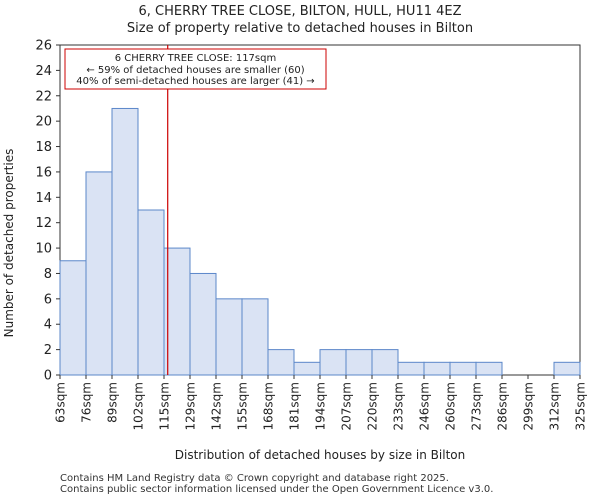 The height and width of the screenshot is (500, 600). I want to click on y-tick-label: 0, so click(48, 376).